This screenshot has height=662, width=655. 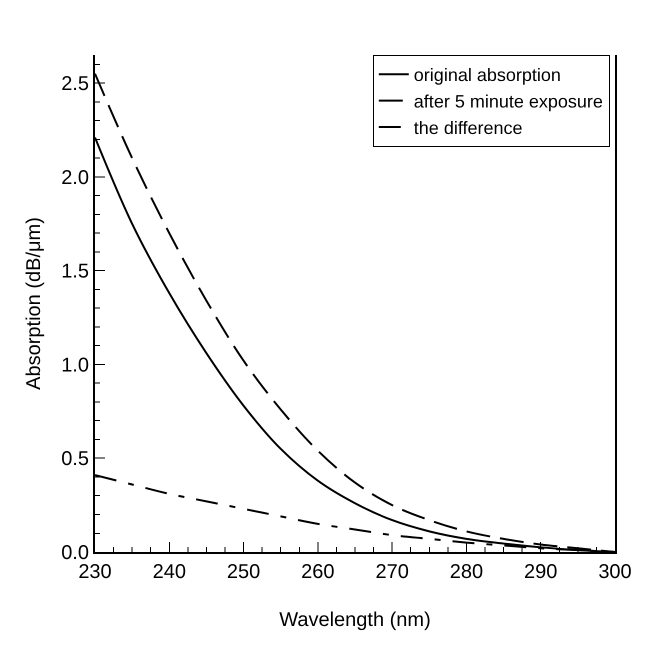 I want to click on y-tick-label: 1.5, so click(x=75, y=271).